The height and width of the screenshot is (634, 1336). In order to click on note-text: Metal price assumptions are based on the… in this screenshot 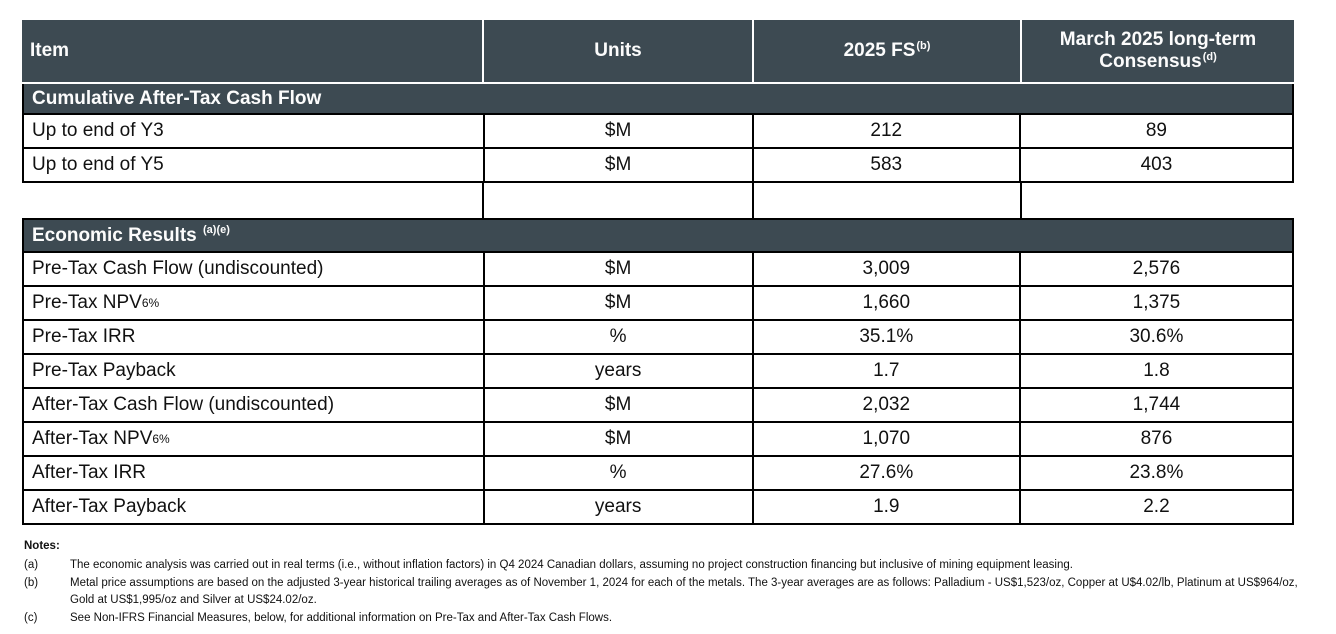, I will do `click(684, 591)`.